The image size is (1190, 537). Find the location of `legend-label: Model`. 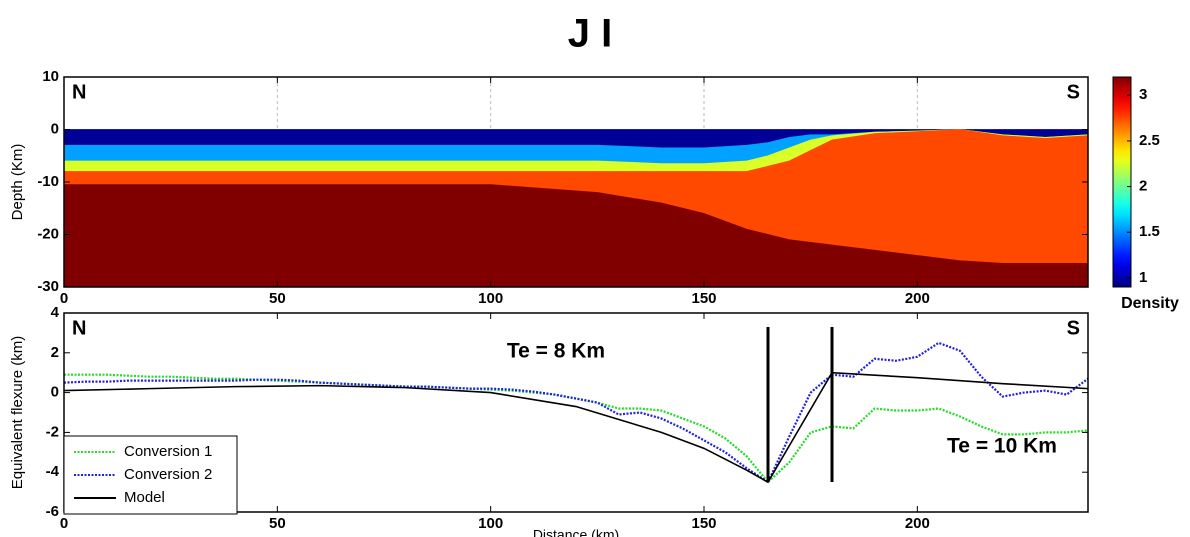

legend-label: Model is located at coordinates (144, 497).